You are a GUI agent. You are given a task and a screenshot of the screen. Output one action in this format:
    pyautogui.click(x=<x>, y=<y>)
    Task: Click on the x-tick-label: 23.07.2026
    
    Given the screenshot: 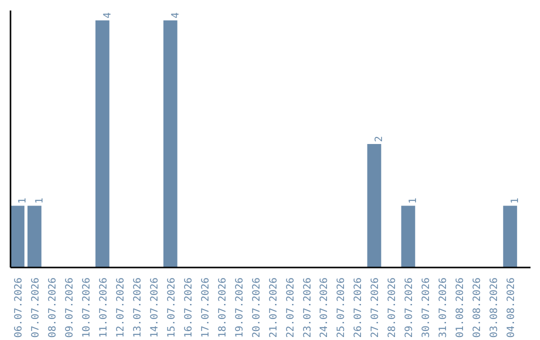 What is the action you would take?
    pyautogui.click(x=308, y=307)
    